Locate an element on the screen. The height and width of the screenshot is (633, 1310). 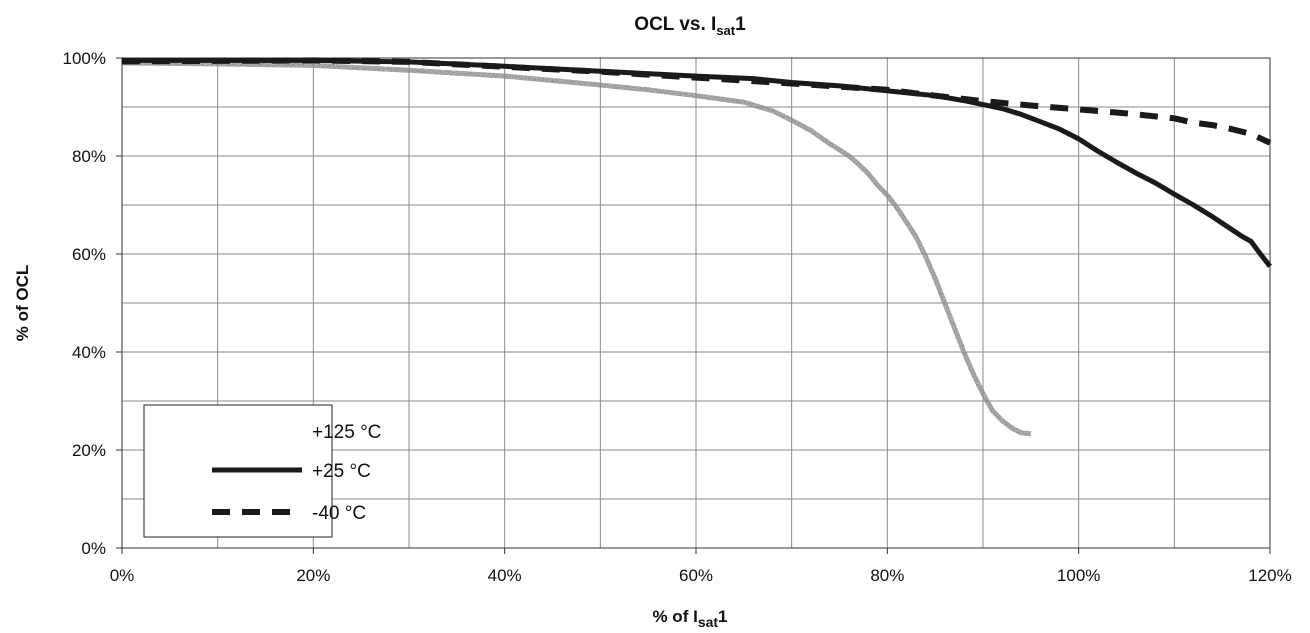
y-tick-label: 20% is located at coordinates (89, 450).